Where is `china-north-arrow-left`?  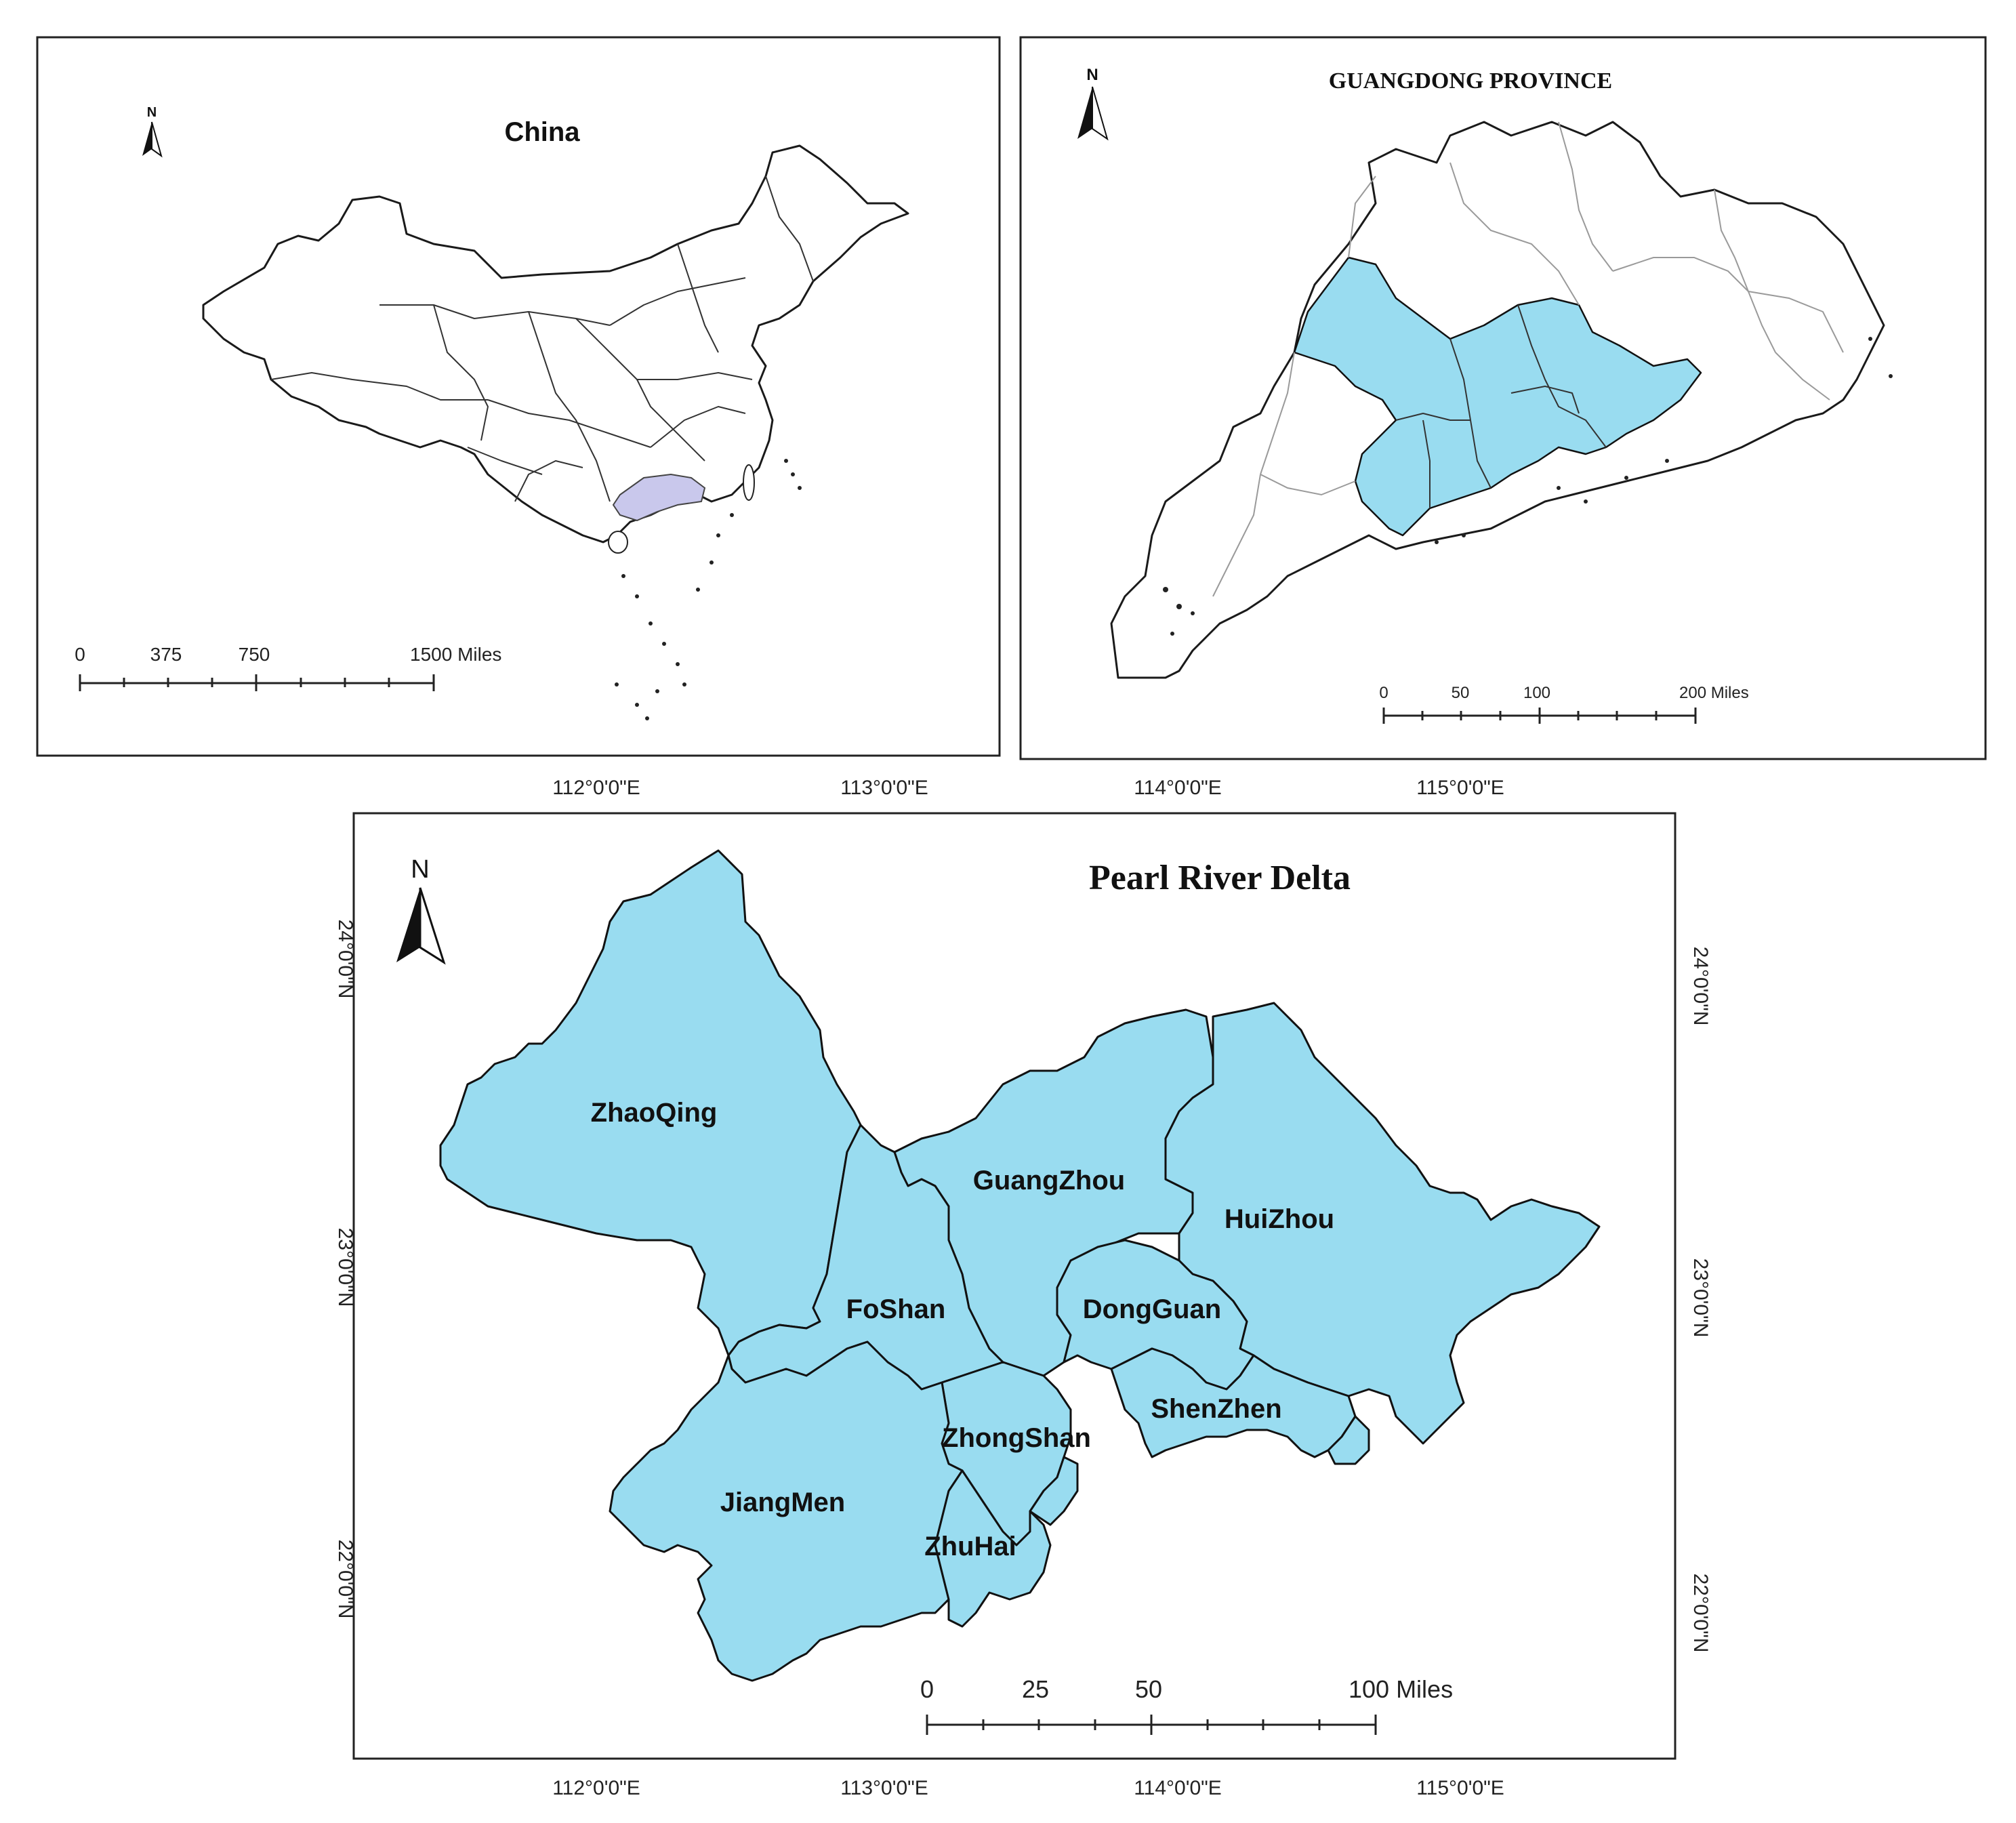 china-north-arrow-left is located at coordinates (147, 139).